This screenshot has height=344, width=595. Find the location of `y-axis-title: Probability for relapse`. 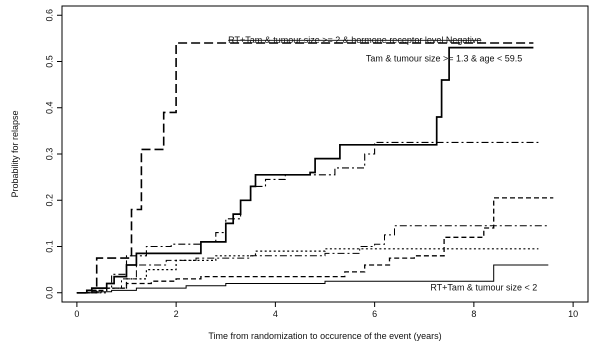

y-axis-title: Probability for relapse is located at coordinates (15, 153).